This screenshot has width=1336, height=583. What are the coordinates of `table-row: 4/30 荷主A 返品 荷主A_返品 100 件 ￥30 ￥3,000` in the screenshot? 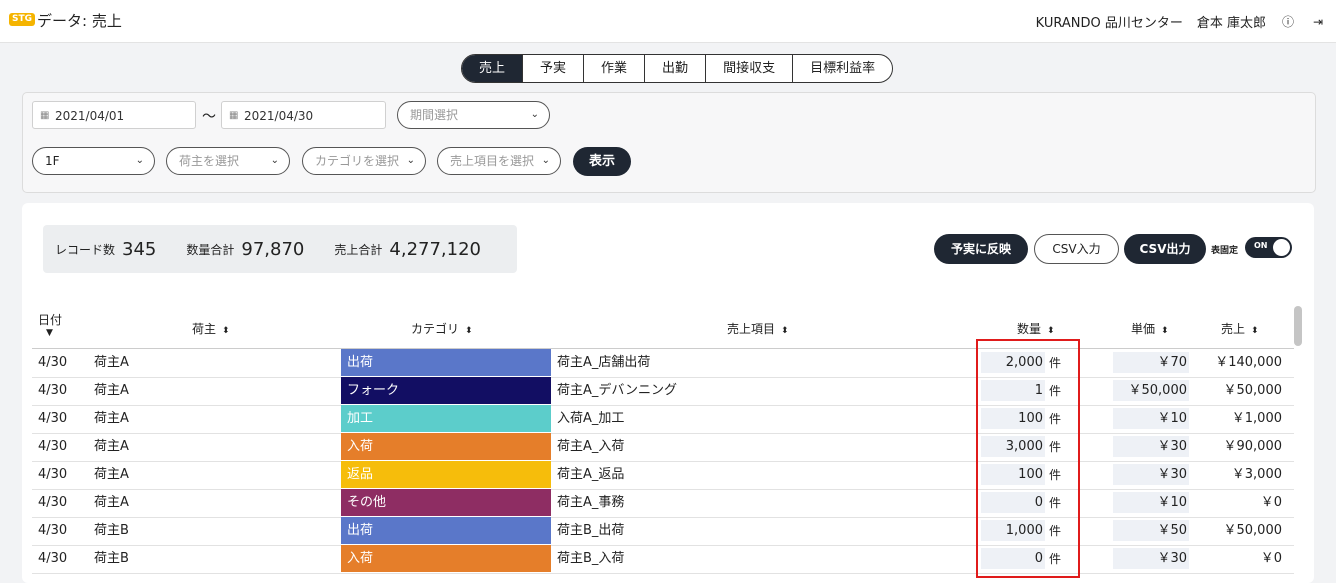 It's located at (663, 475).